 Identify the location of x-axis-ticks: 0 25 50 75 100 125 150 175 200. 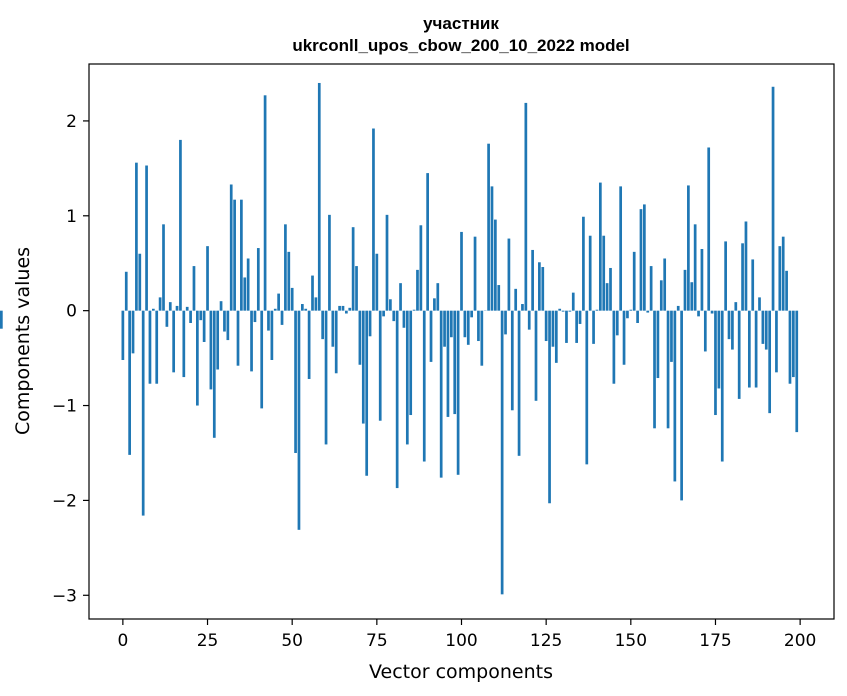
(466, 635).